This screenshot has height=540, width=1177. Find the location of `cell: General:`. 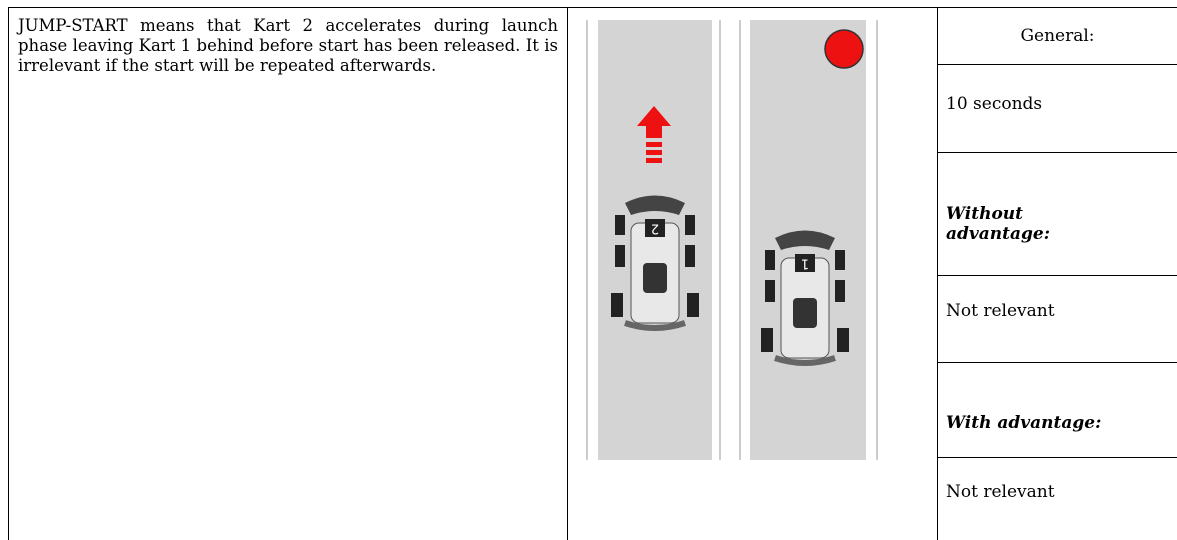

cell: General: is located at coordinates (1057, 36).